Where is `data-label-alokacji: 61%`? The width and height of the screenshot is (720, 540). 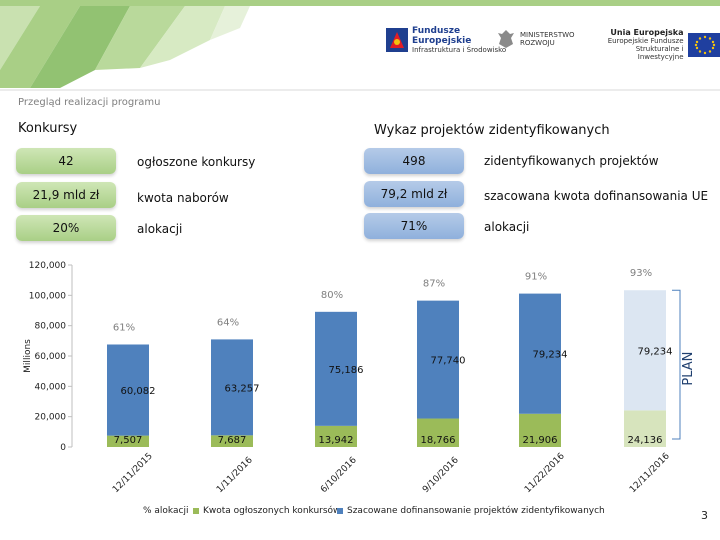 data-label-alokacji: 61% is located at coordinates (124, 327).